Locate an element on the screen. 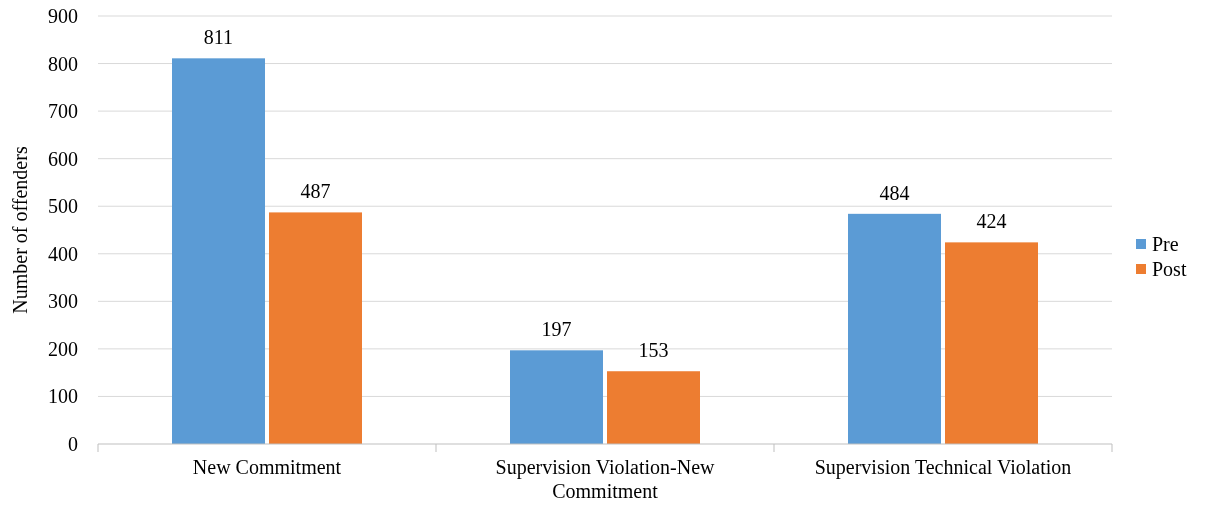 This screenshot has width=1226, height=512. data-label: 811 is located at coordinates (218, 37).